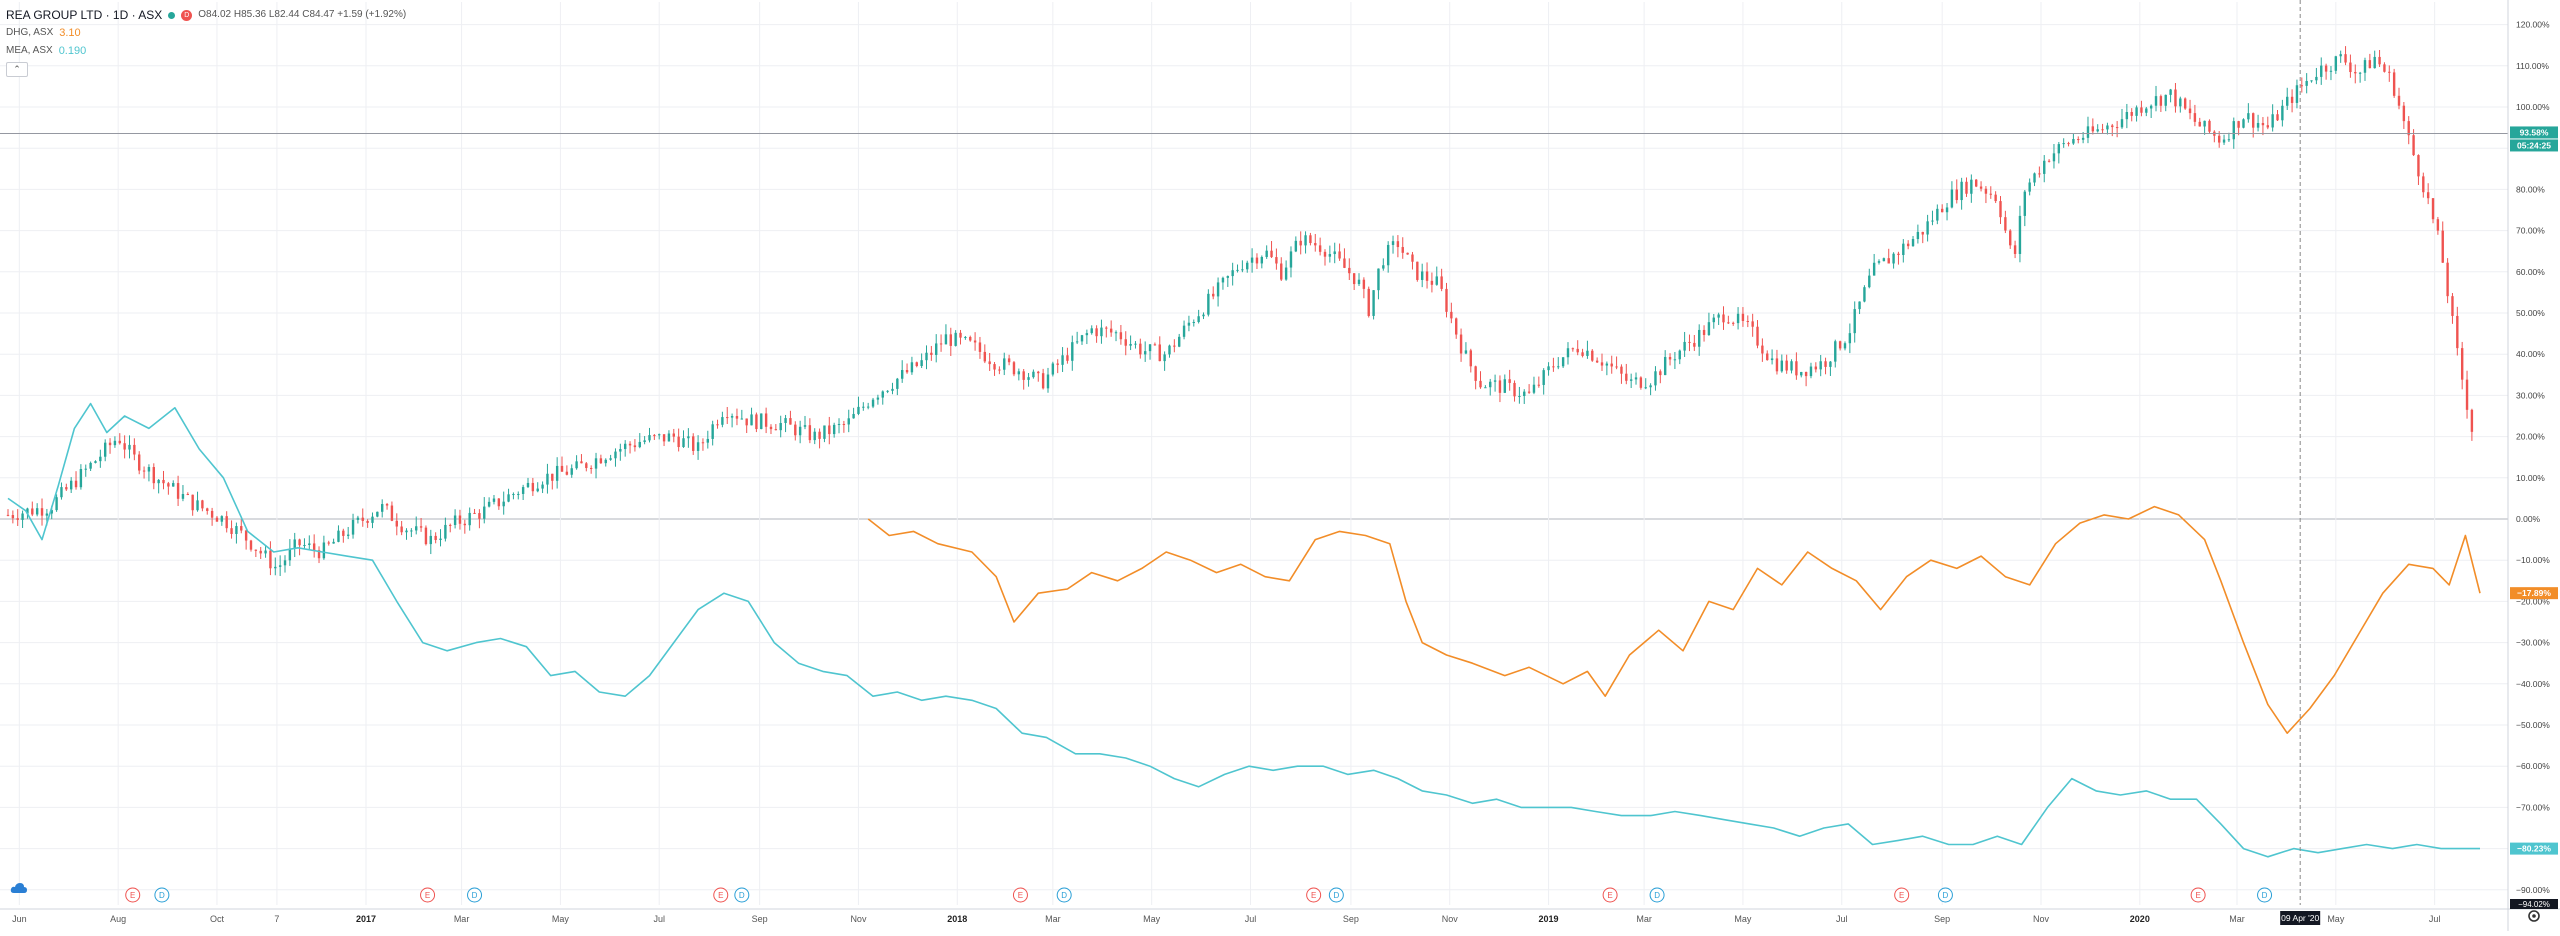 The image size is (2560, 936). I want to click on legend-compare-row-mea: MEA, ASX 0.190, so click(206, 51).